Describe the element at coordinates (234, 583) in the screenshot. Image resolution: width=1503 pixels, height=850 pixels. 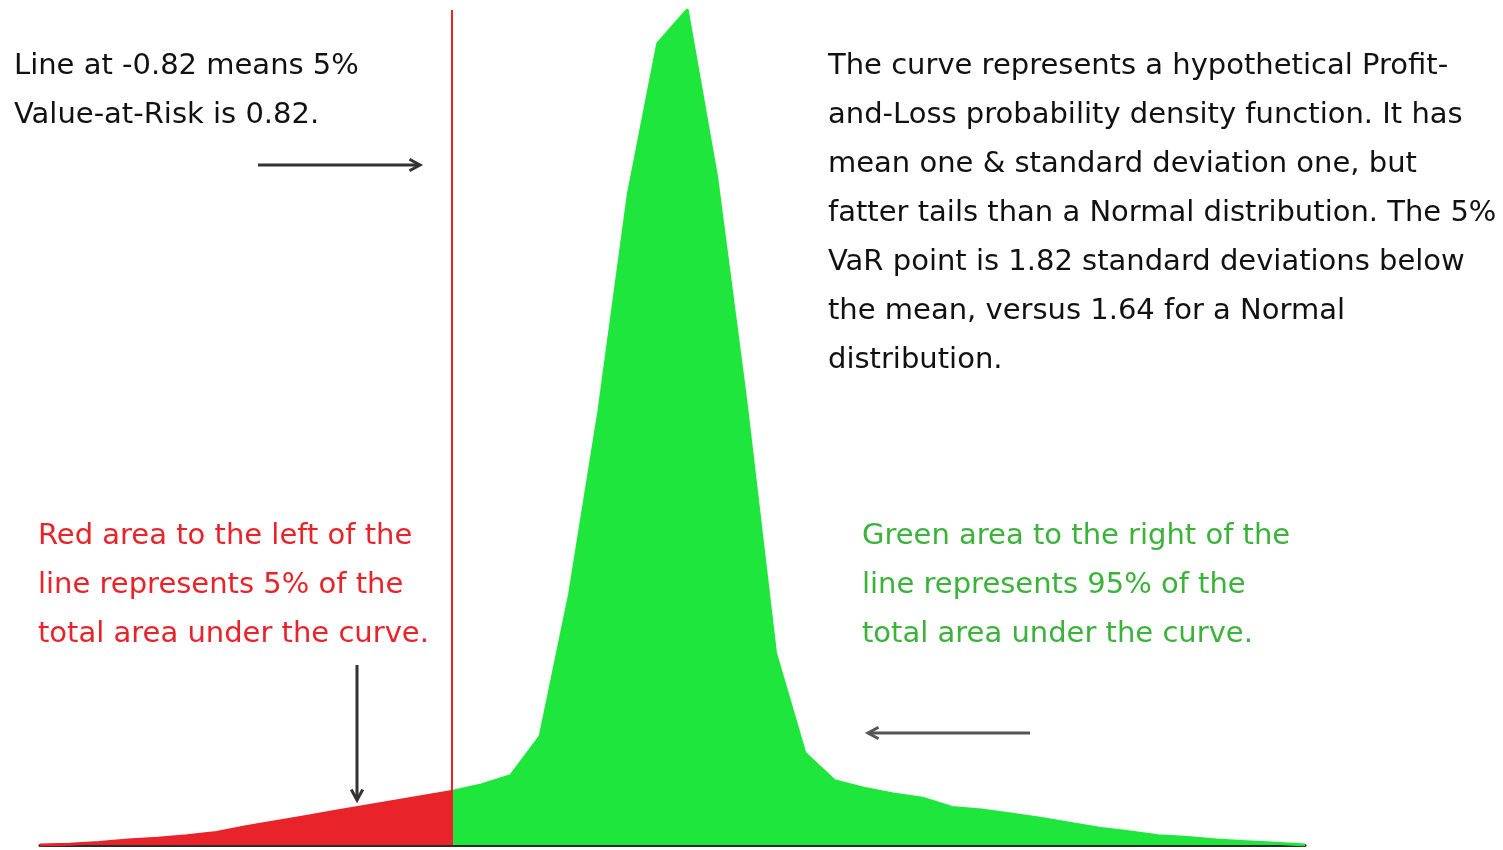
I see `annotation: Red area to the left of the line represents 5% of the total area under the curve.` at that location.